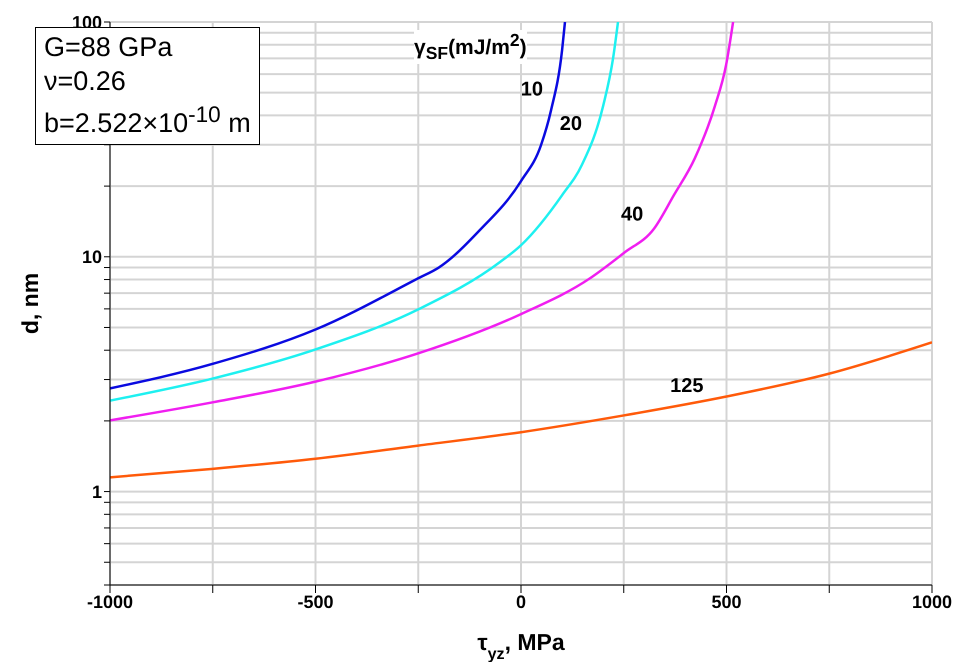  What do you see at coordinates (687, 385) in the screenshot?
I see `annotation: 125` at bounding box center [687, 385].